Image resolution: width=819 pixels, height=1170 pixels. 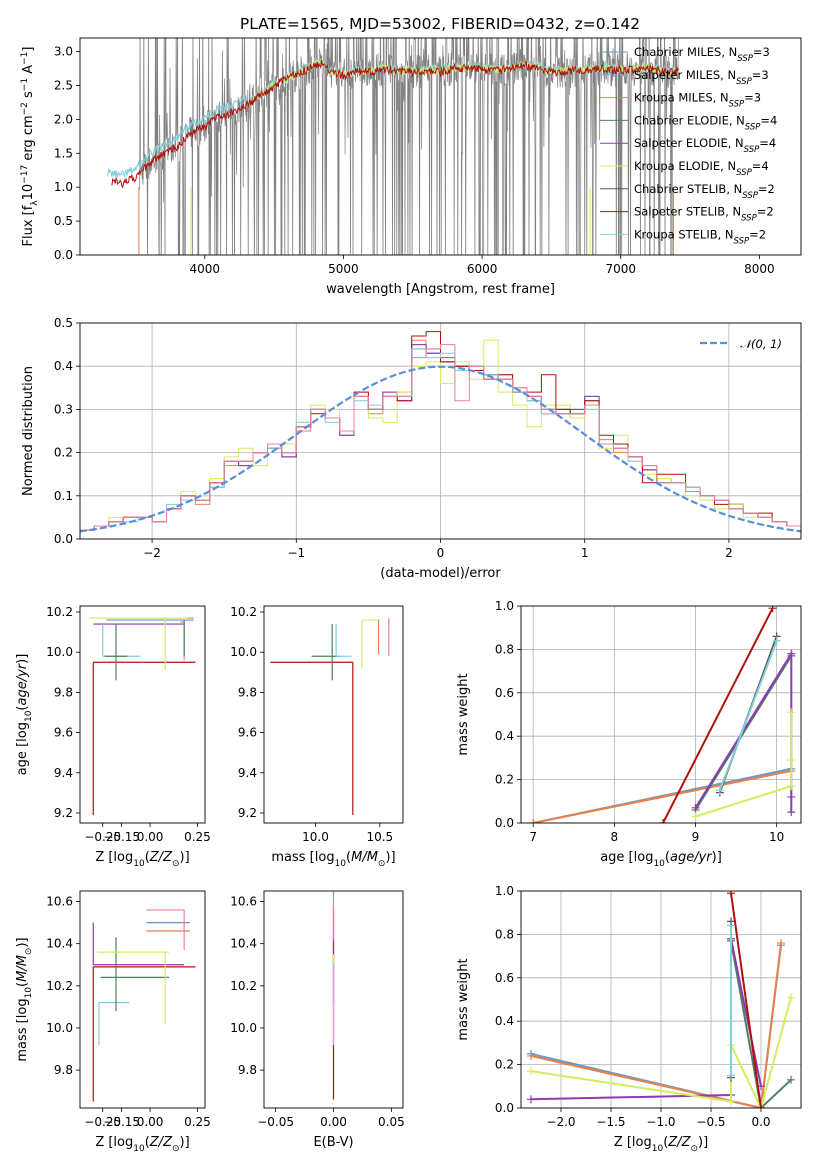 What do you see at coordinates (102, 837) in the screenshot?
I see `x-tick-label: −0.25` at bounding box center [102, 837].